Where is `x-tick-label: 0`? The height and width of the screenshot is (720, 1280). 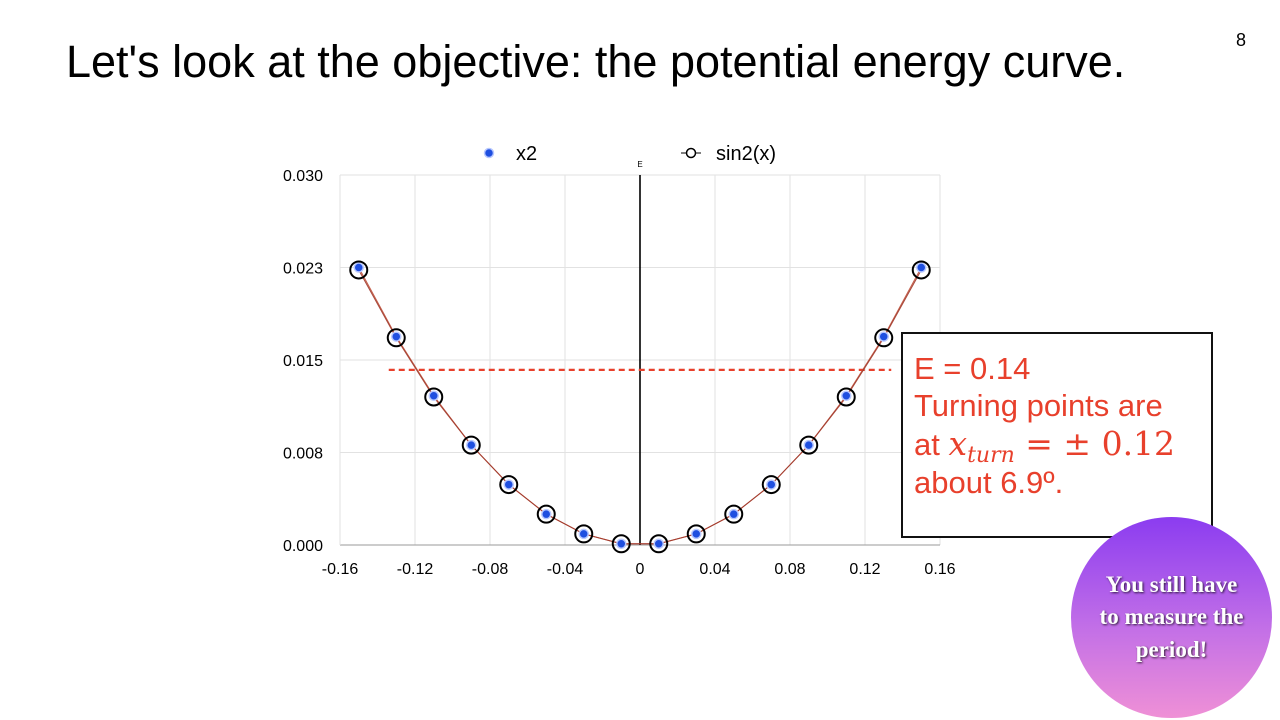
x-tick-label: 0 is located at coordinates (640, 569).